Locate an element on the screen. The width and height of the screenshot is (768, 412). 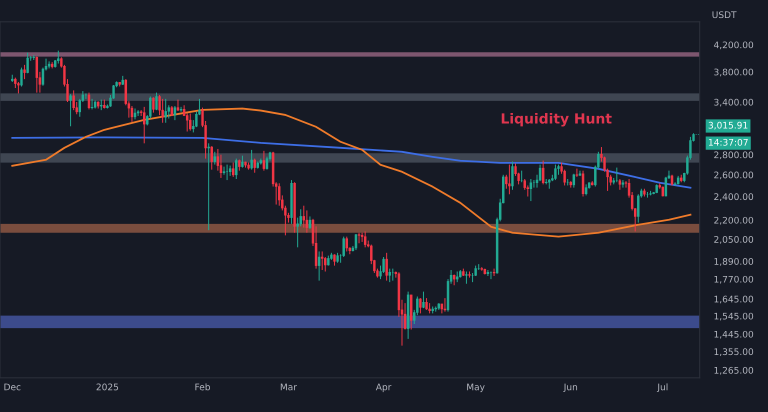
y-tick-label: 1,445.00 is located at coordinates (734, 334).